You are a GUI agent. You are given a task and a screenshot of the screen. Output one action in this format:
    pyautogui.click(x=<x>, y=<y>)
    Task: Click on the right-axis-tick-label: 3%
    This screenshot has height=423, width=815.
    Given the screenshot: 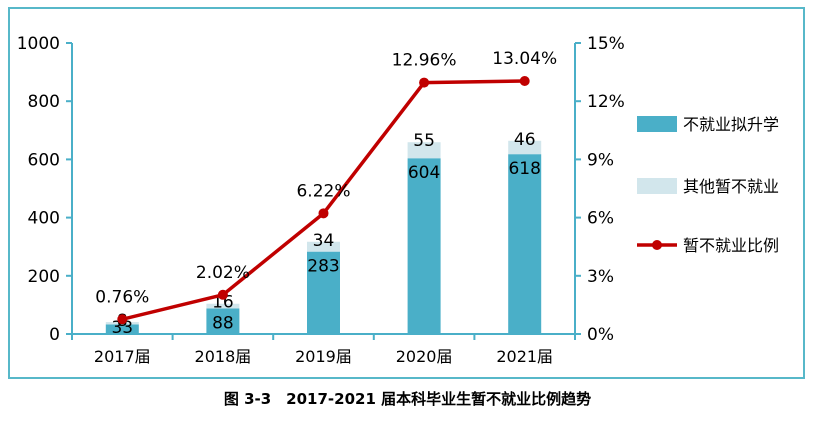 What is the action you would take?
    pyautogui.click(x=600, y=277)
    